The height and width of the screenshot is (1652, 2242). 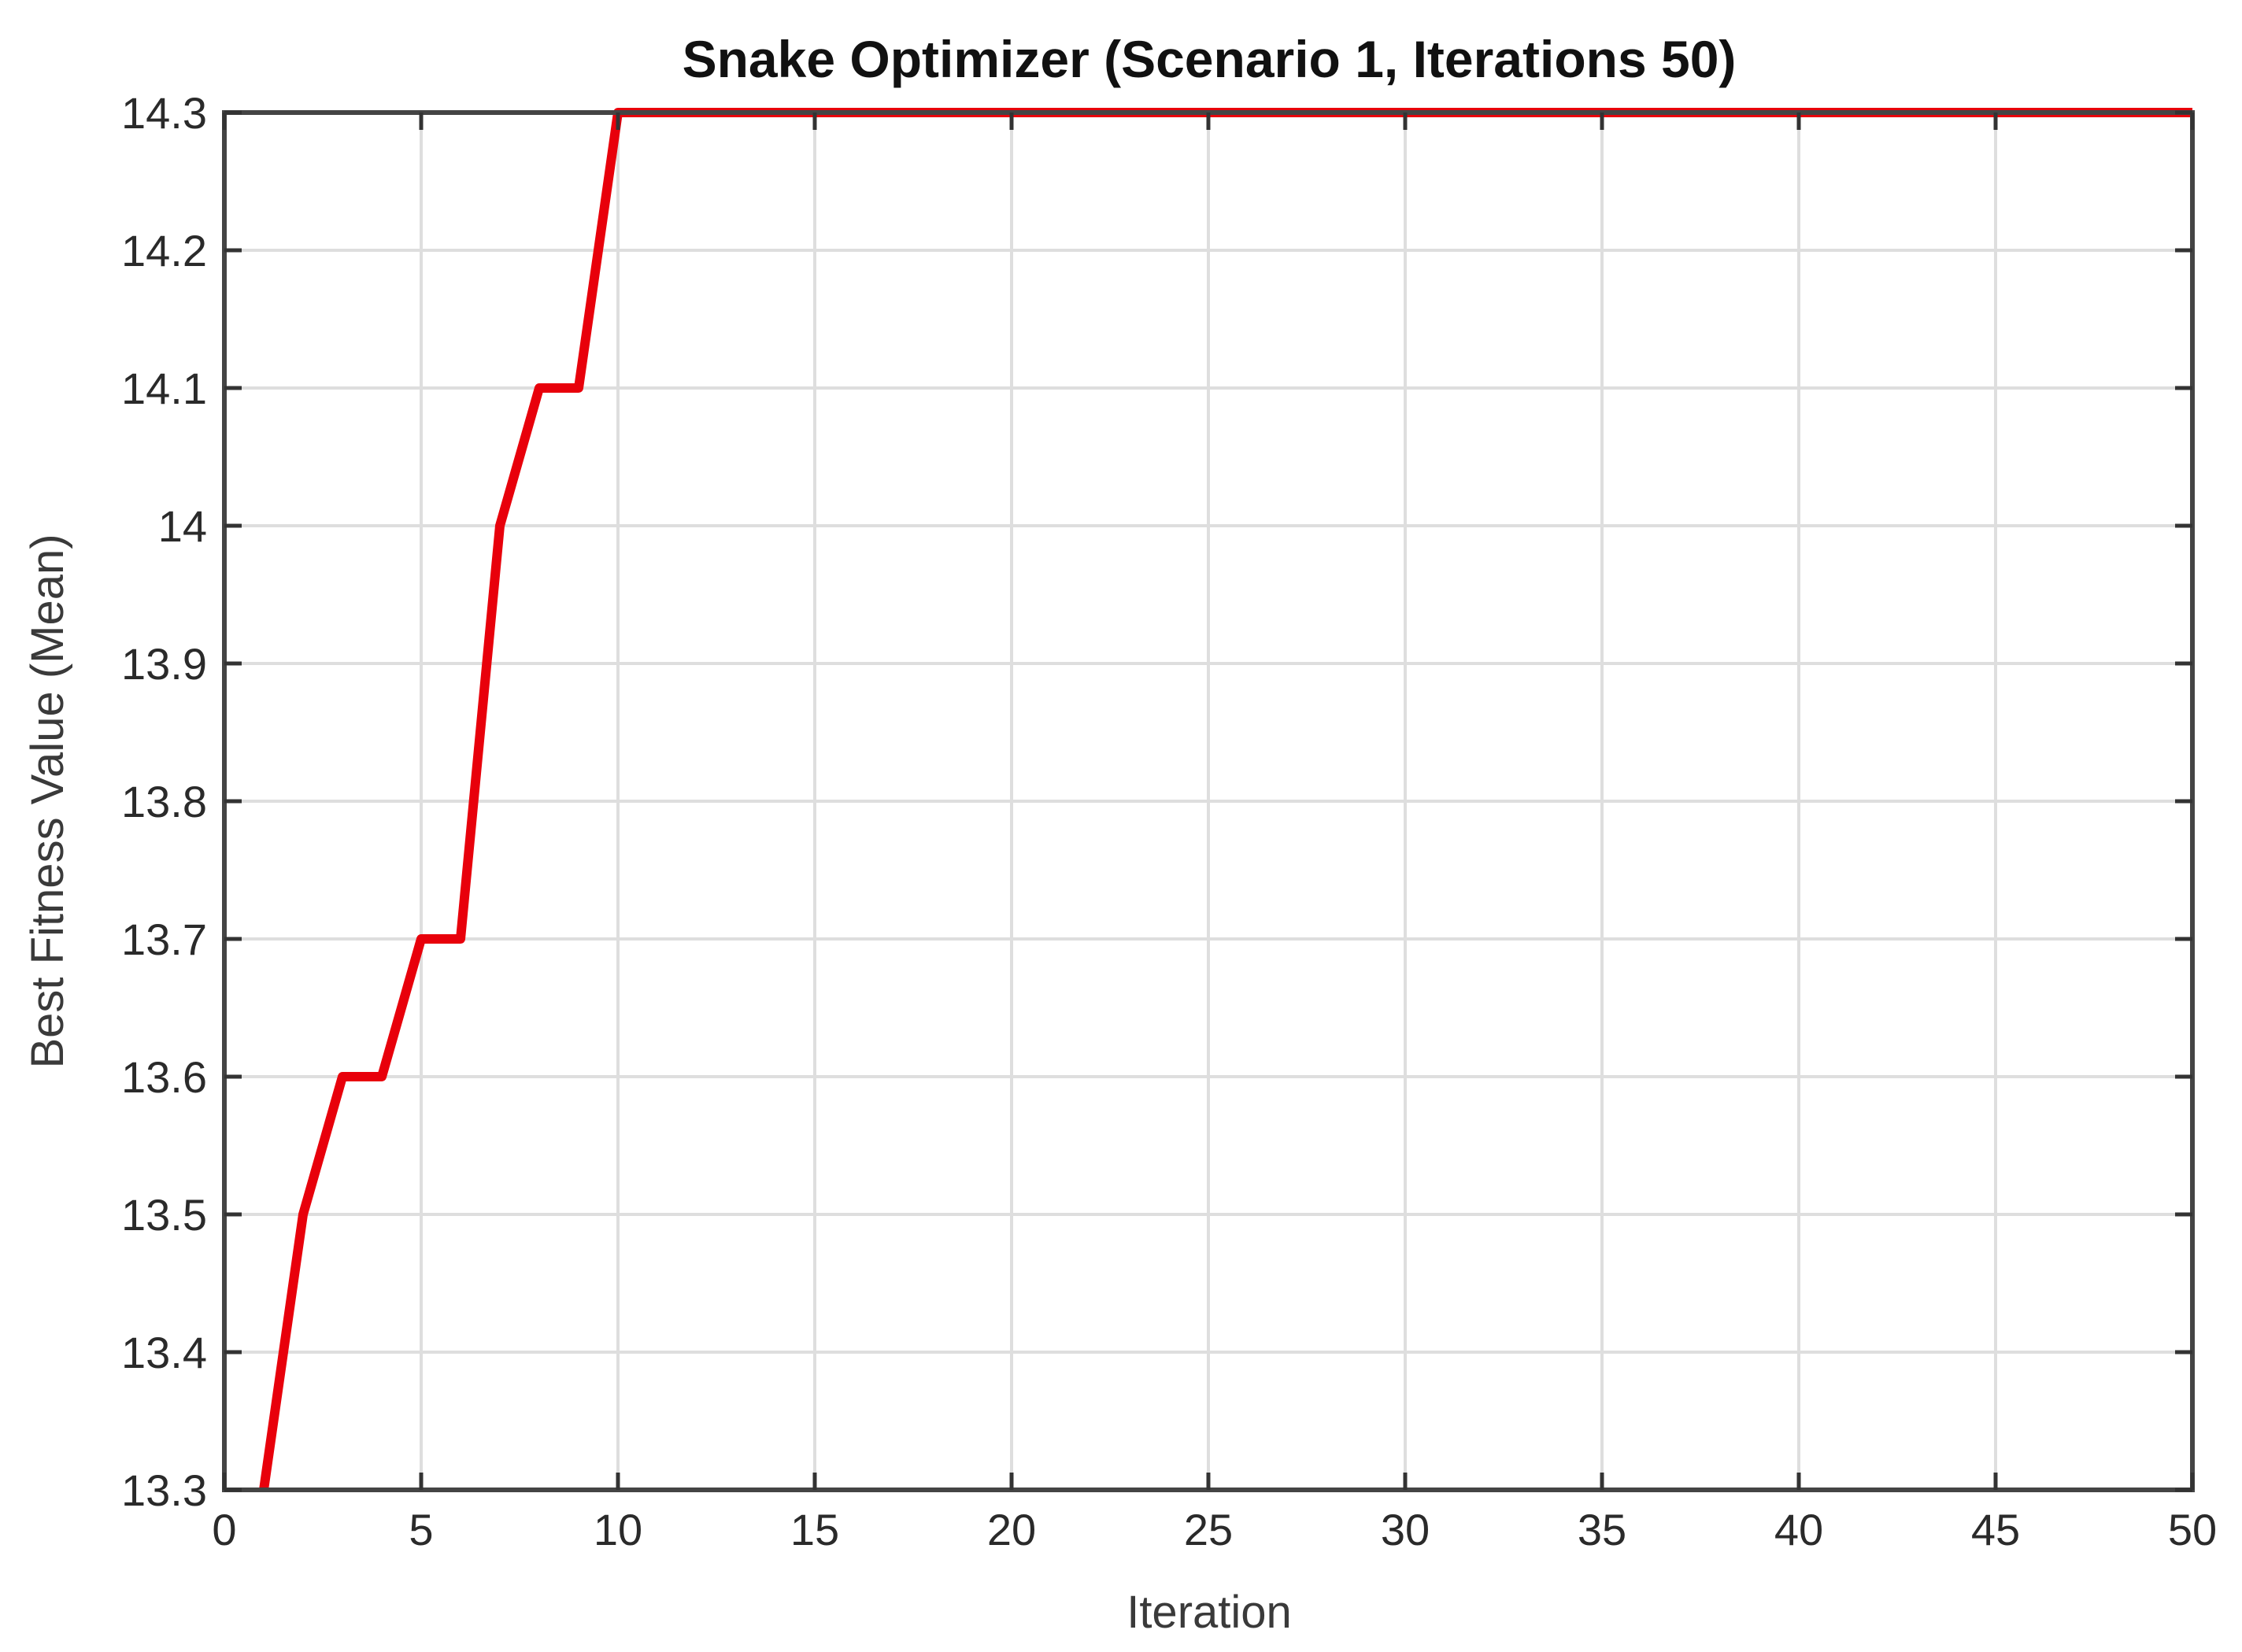 I want to click on x-tick-label: 50, so click(x=2192, y=1530).